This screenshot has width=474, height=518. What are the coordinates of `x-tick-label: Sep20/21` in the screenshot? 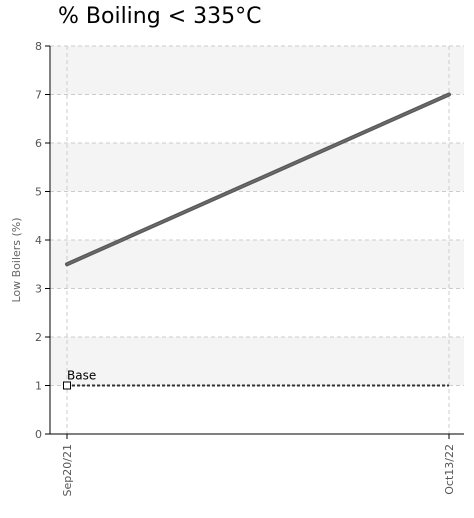 It's located at (67, 470).